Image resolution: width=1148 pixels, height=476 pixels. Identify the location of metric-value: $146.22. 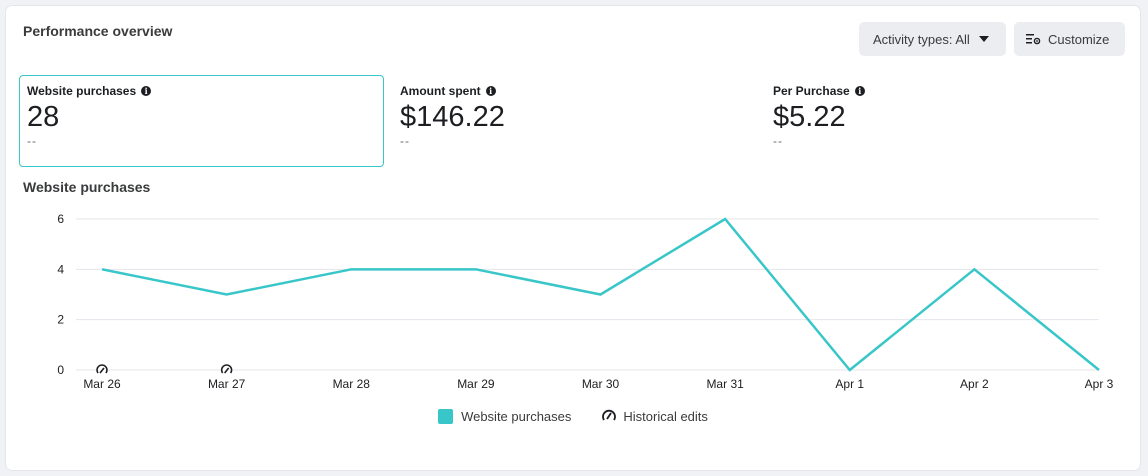
(452, 117).